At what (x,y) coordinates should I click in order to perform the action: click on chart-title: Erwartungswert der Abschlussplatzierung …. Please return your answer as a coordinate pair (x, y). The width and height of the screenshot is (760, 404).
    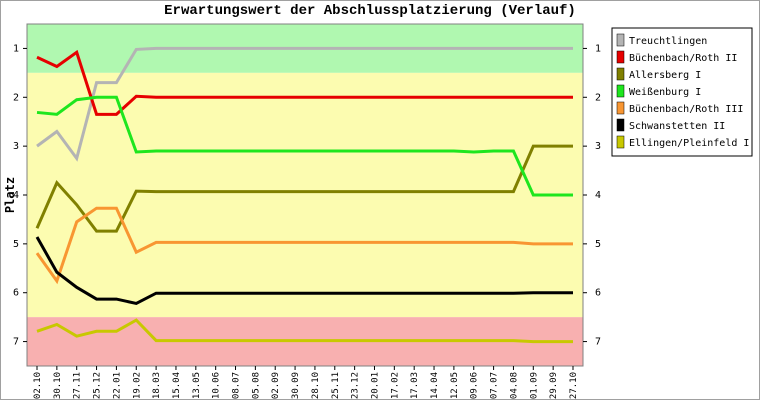
    Looking at the image, I should click on (370, 11).